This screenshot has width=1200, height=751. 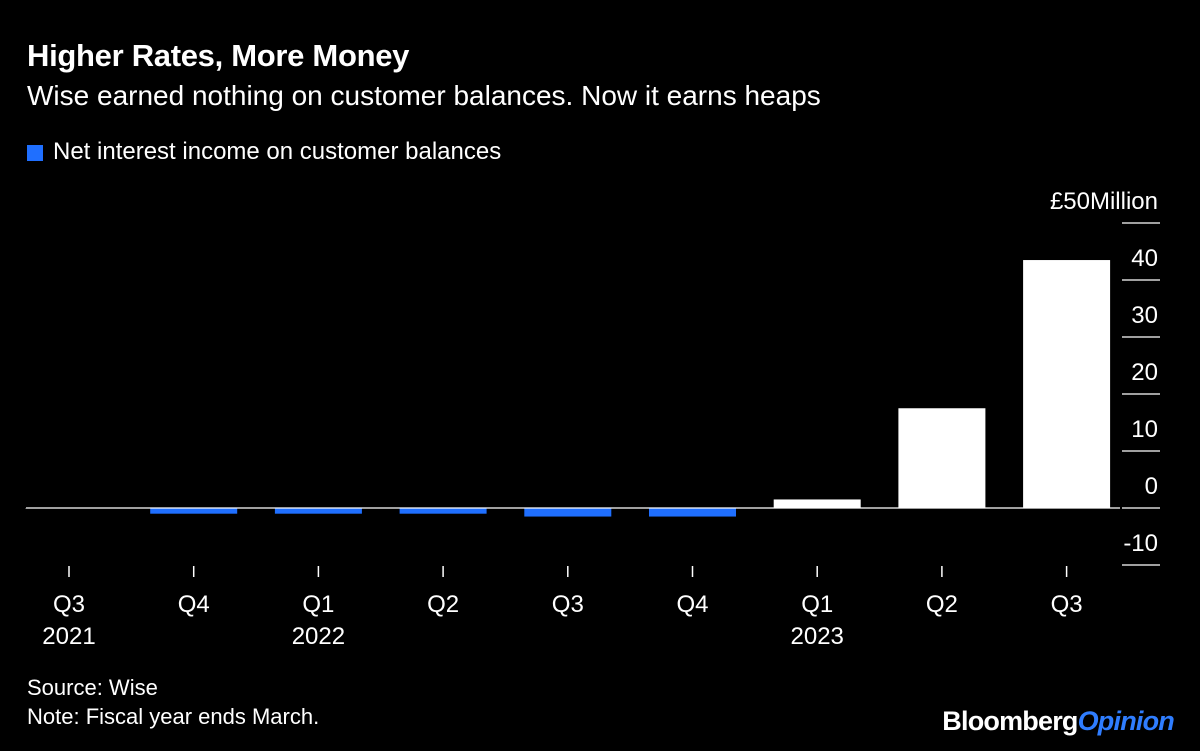 What do you see at coordinates (817, 636) in the screenshot?
I see `x-year-label-6: 2023` at bounding box center [817, 636].